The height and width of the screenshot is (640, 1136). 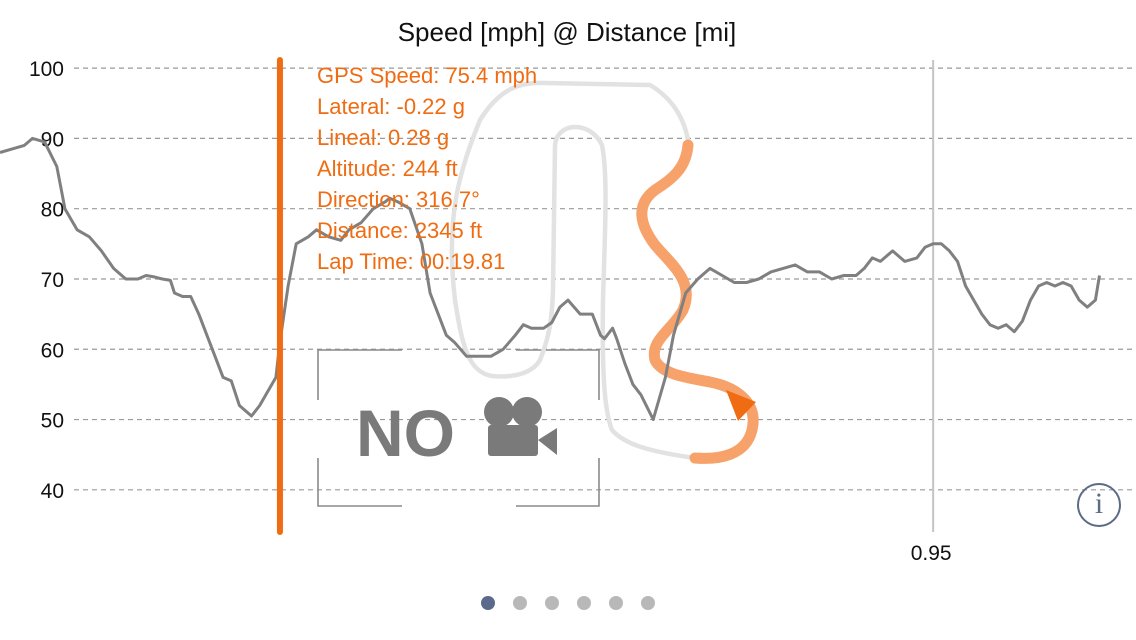 I want to click on y-tick-label: 60, so click(x=52, y=350).